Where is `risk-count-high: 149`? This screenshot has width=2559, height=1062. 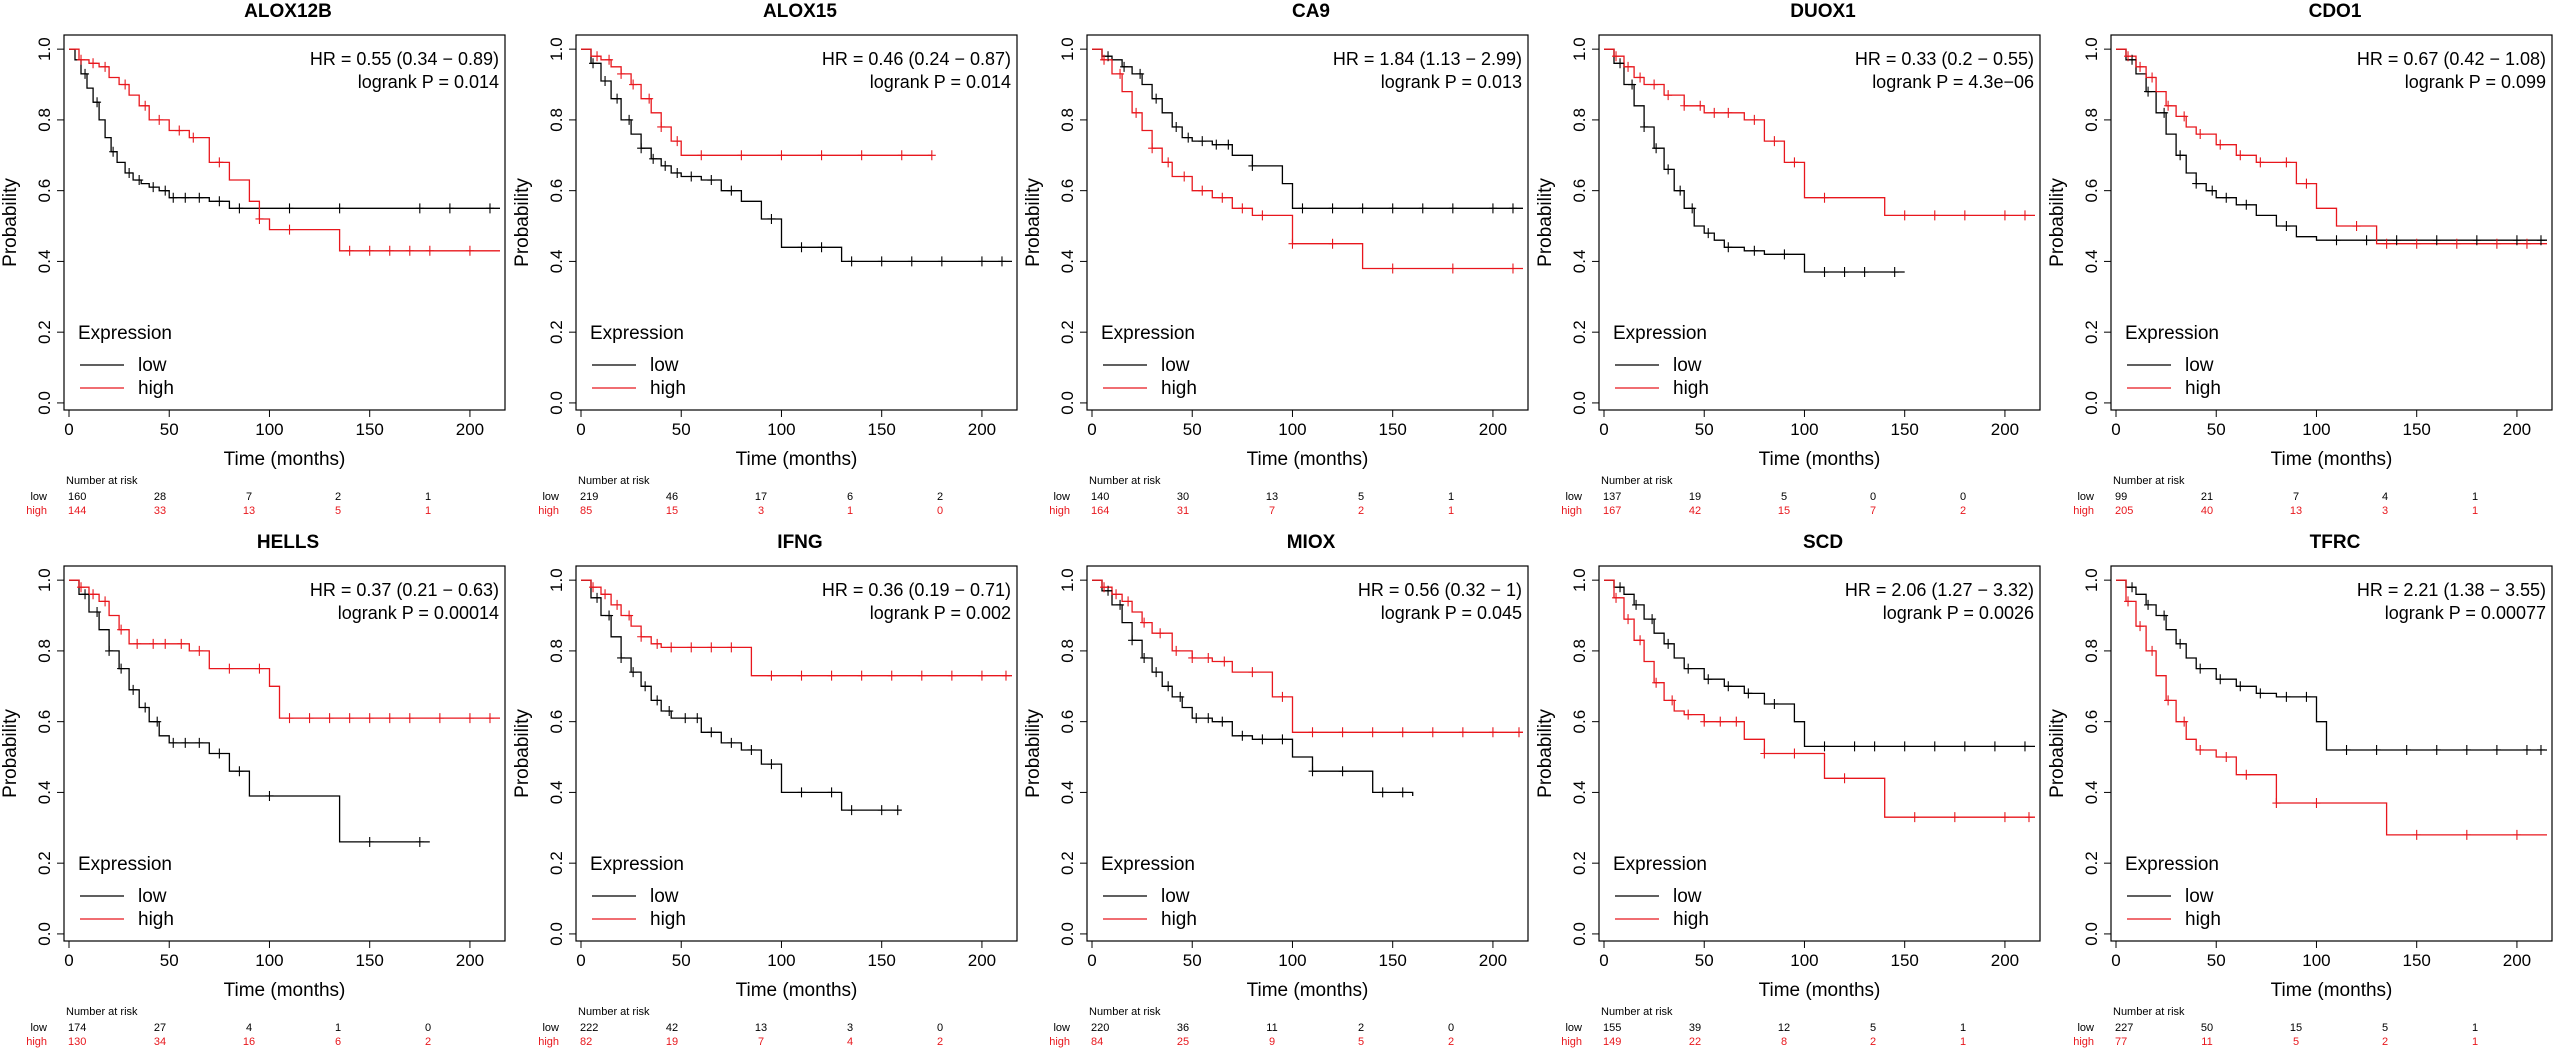
risk-count-high: 149 is located at coordinates (1612, 1042).